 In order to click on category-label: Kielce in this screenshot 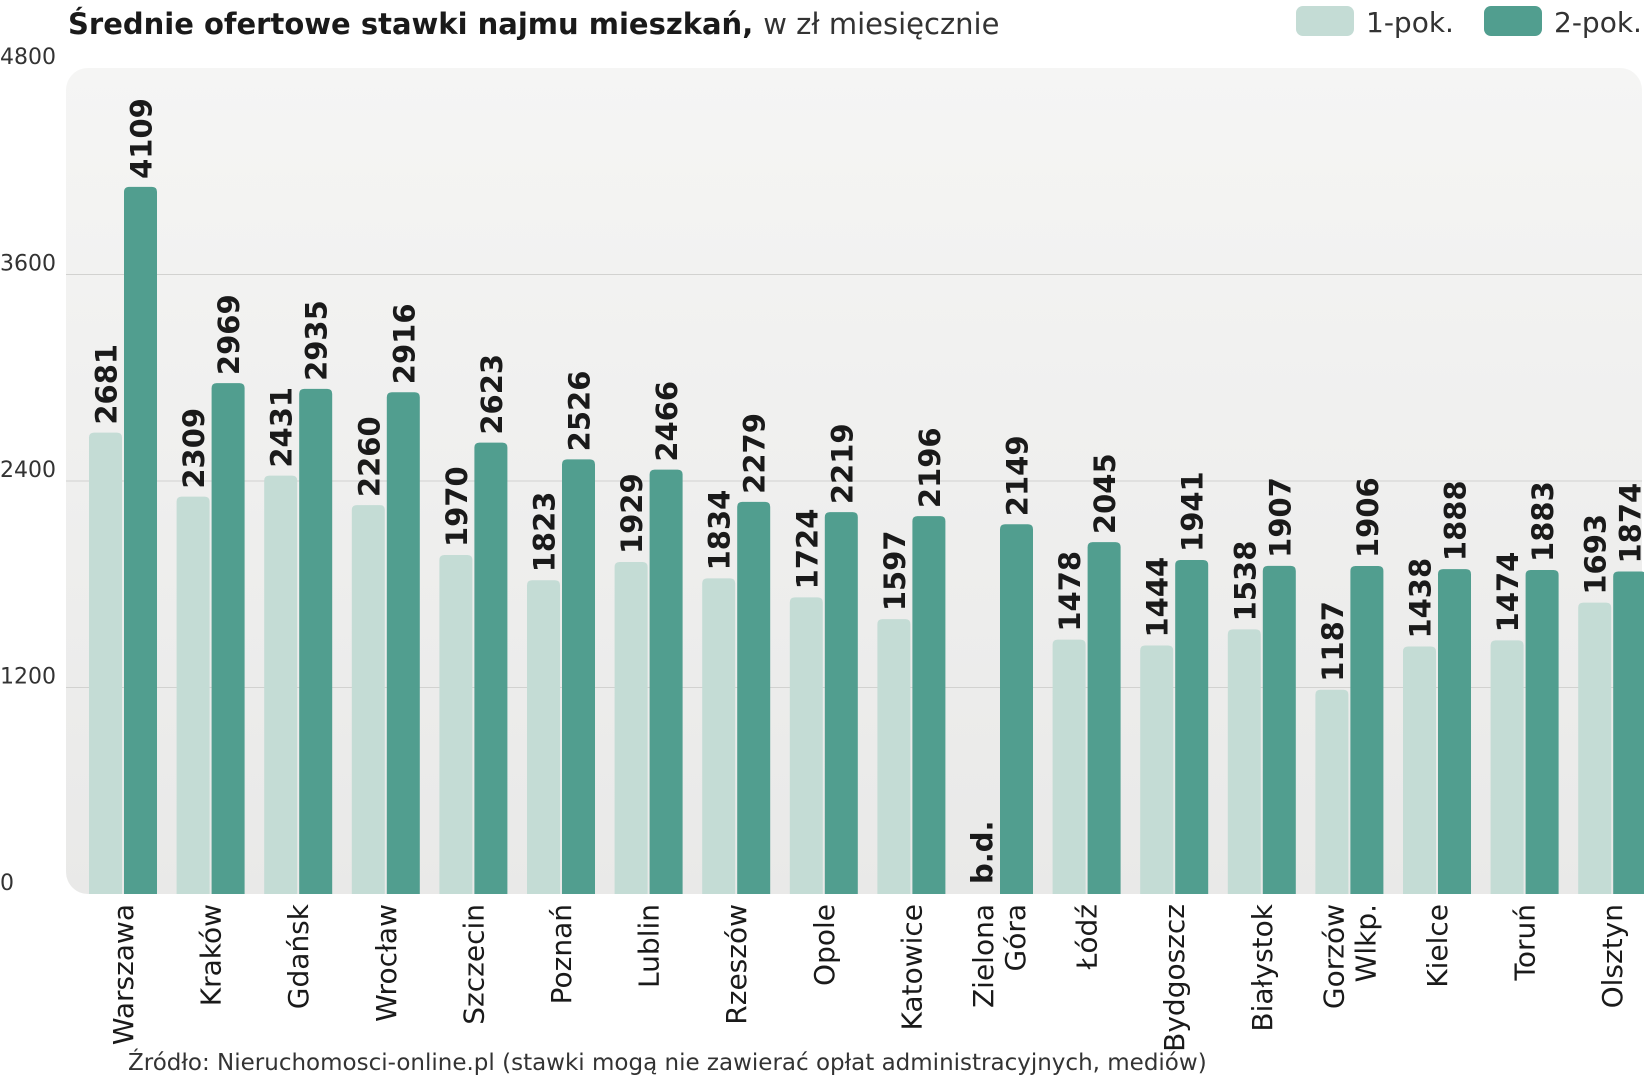, I will do `click(1437, 946)`.